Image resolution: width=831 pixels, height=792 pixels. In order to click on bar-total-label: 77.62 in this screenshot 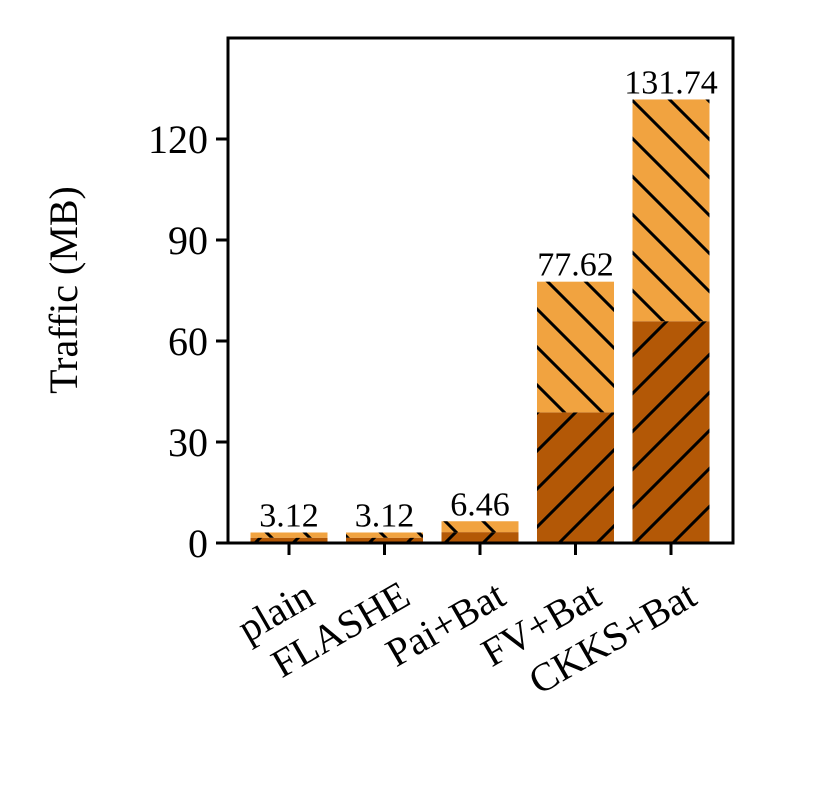, I will do `click(575, 265)`.